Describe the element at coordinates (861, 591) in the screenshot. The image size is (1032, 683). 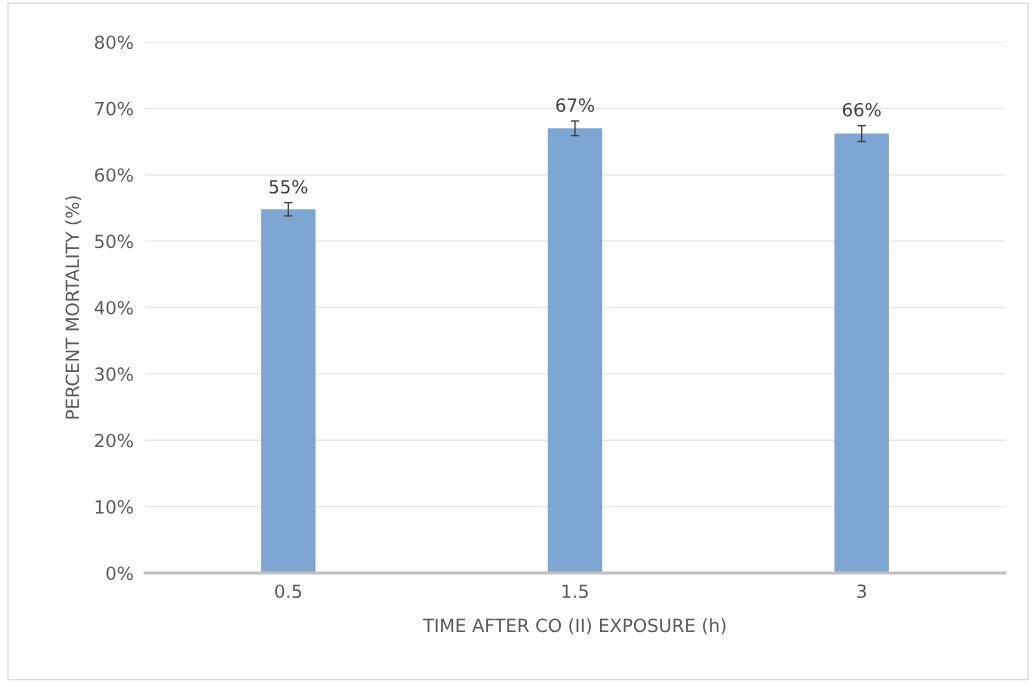
I see `x-tick-label: 3` at that location.